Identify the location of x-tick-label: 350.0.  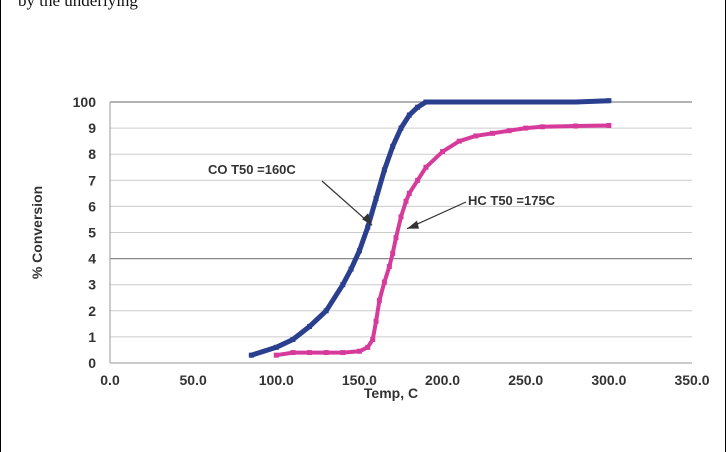
(691, 380).